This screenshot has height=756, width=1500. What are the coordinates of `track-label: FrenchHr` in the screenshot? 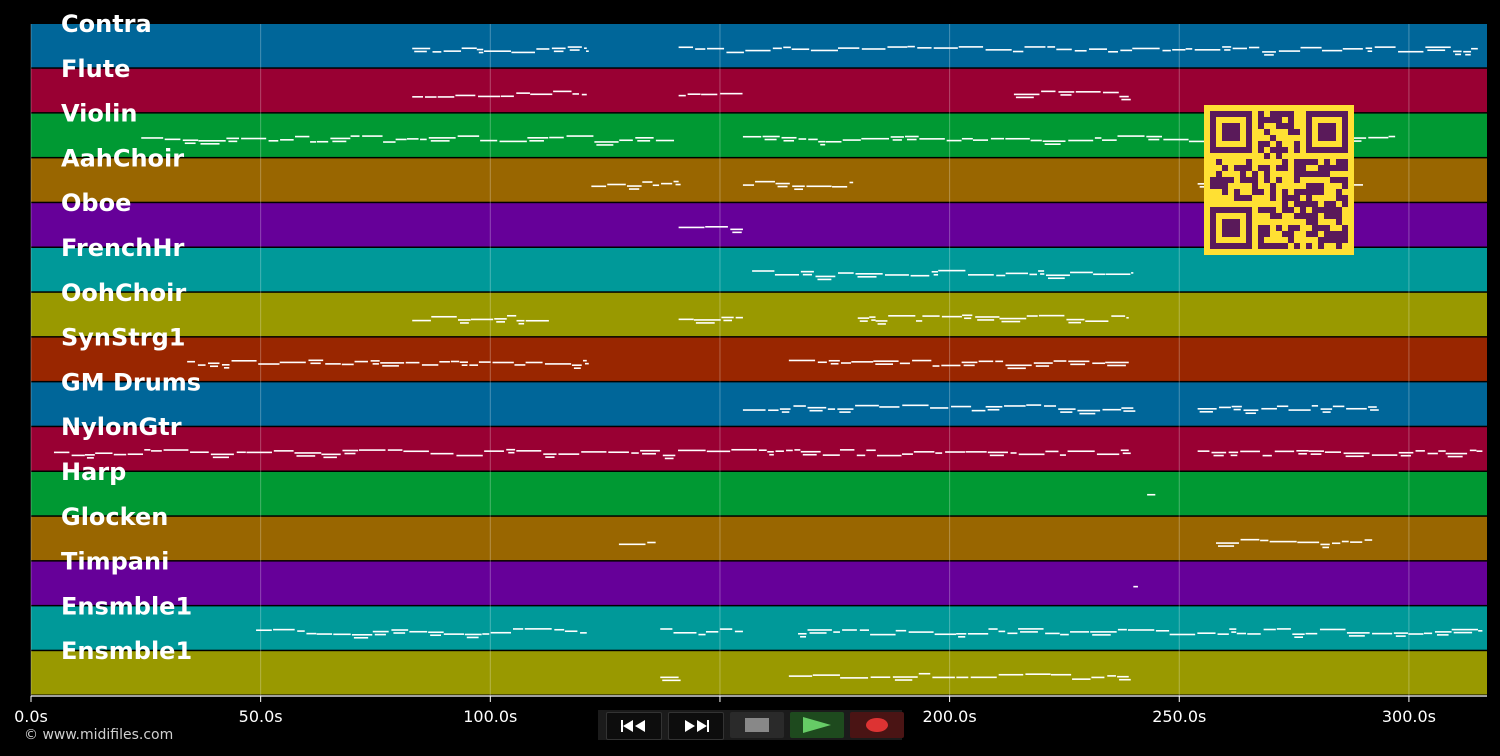 It's located at (122, 248).